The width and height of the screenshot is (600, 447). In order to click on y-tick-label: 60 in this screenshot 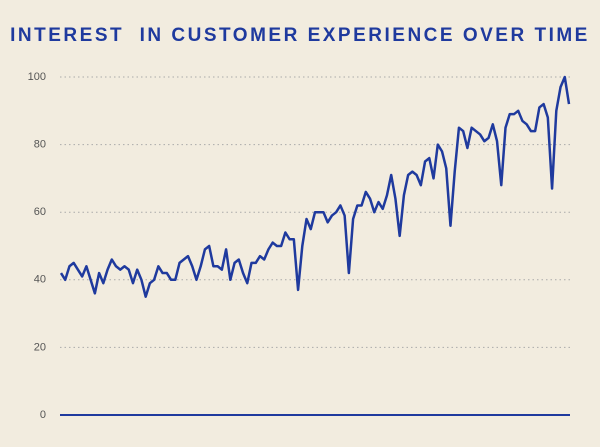, I will do `click(40, 212)`.